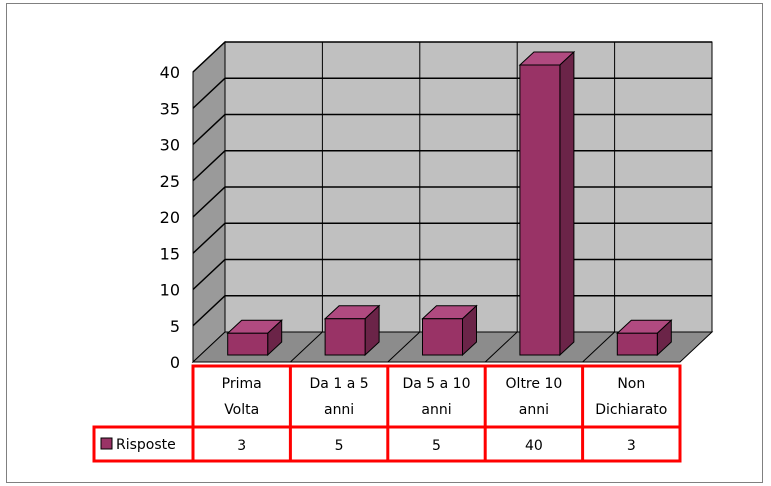 This screenshot has width=771, height=486. I want to click on data-value-label: 40, so click(534, 446).